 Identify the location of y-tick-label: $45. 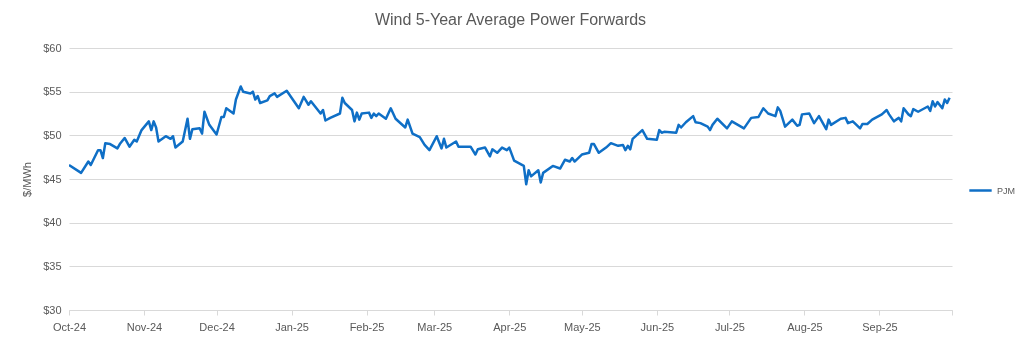
(52, 178).